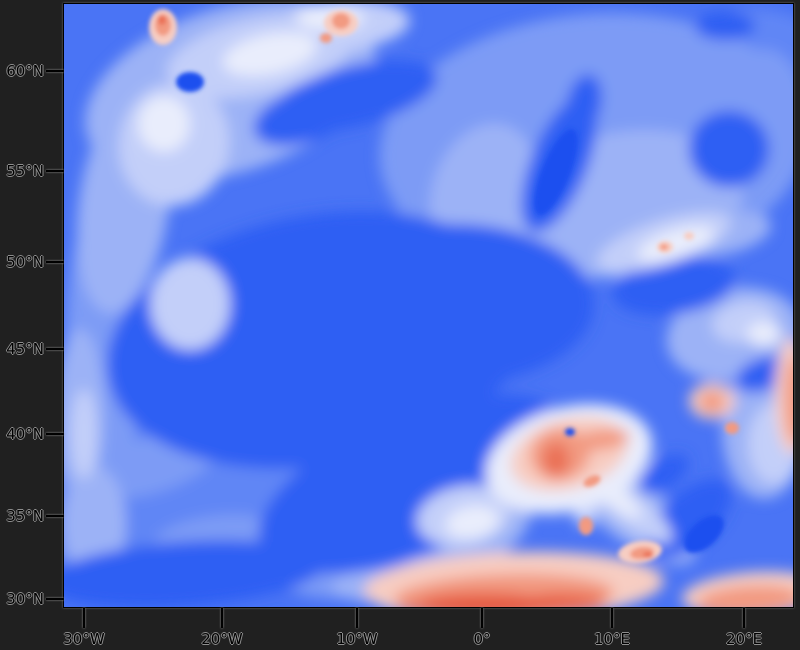 The height and width of the screenshot is (650, 800). I want to click on x-tick-label: 20°W, so click(222, 639).